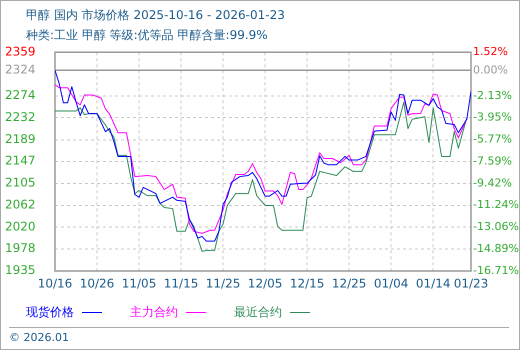  Describe the element at coordinates (20, 205) in the screenshot. I see `y-tick-label: 2062` at that location.